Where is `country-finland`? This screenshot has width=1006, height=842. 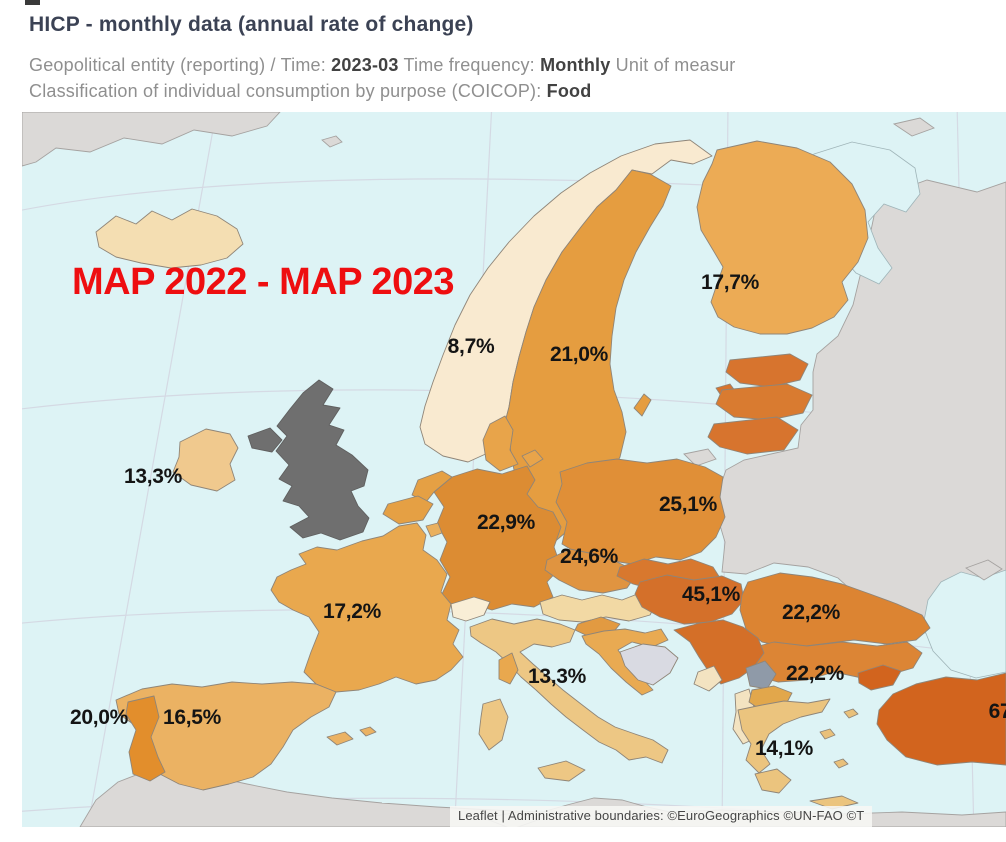 country-finland is located at coordinates (782, 237).